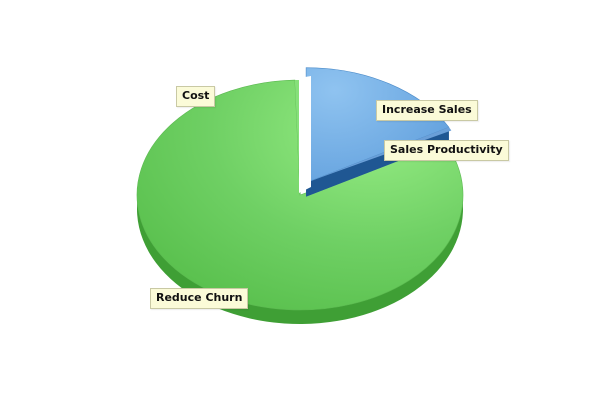 This screenshot has height=405, width=600. What do you see at coordinates (305, 134) in the screenshot?
I see `slice-gap` at bounding box center [305, 134].